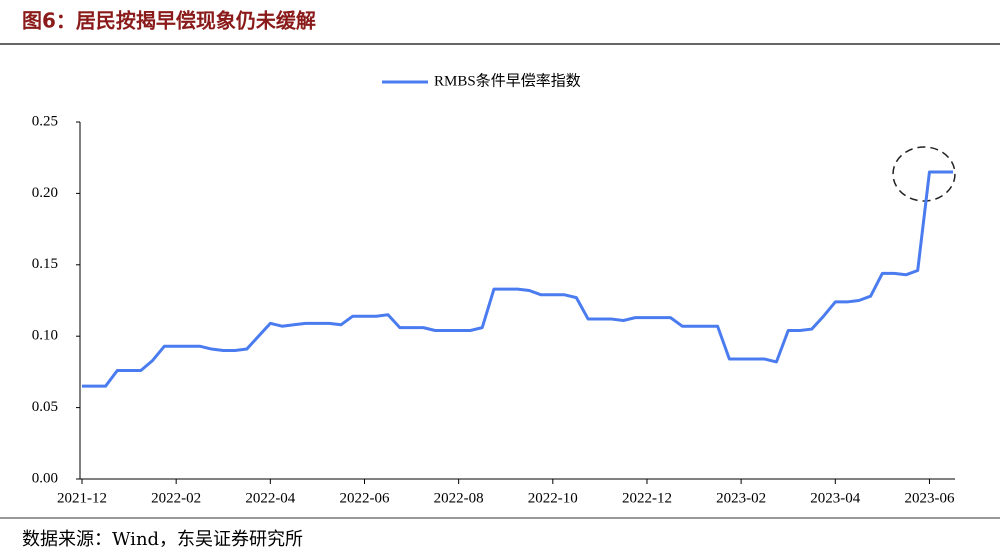 This screenshot has width=1000, height=558. What do you see at coordinates (45, 478) in the screenshot?
I see `y-tick-label: 0.00` at bounding box center [45, 478].